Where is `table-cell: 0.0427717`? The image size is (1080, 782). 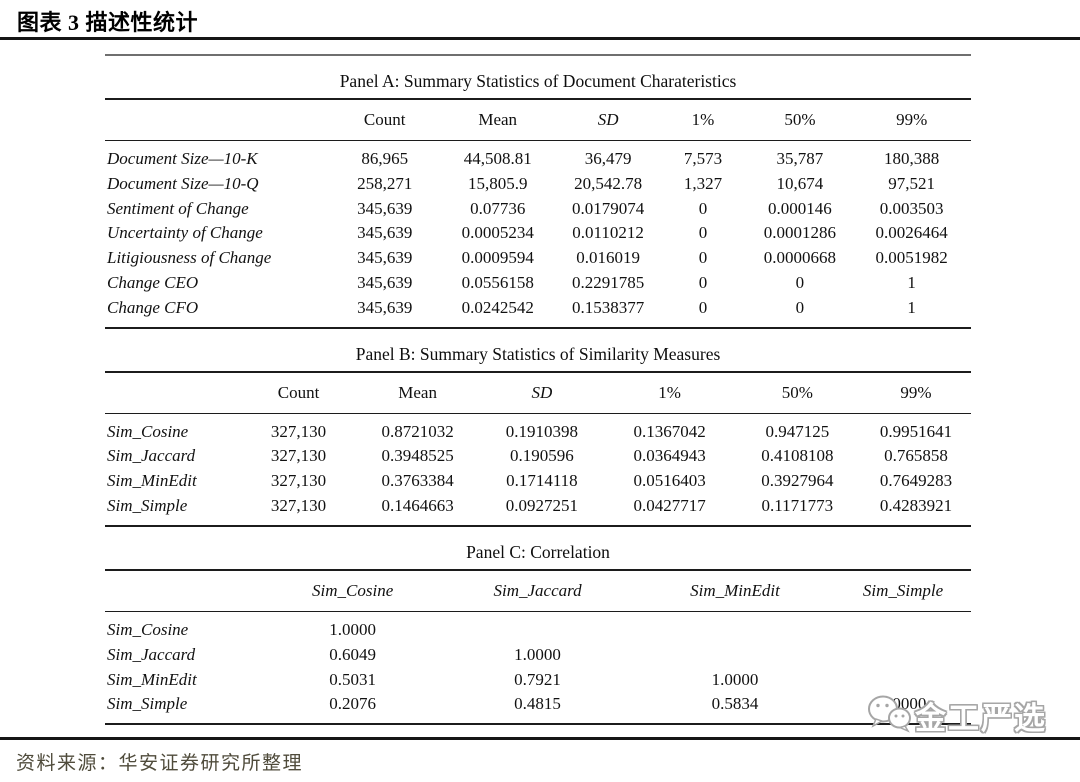
table-cell: 0.0427717 is located at coordinates (669, 506).